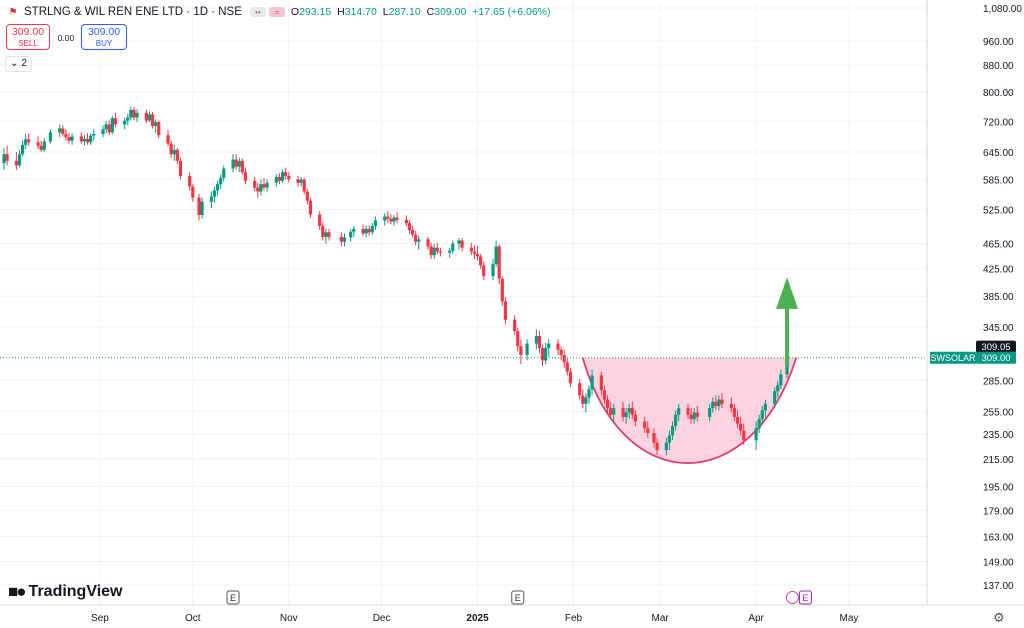 The height and width of the screenshot is (628, 1024). Describe the element at coordinates (999, 617) in the screenshot. I see `gear-icon: ⚙` at that location.